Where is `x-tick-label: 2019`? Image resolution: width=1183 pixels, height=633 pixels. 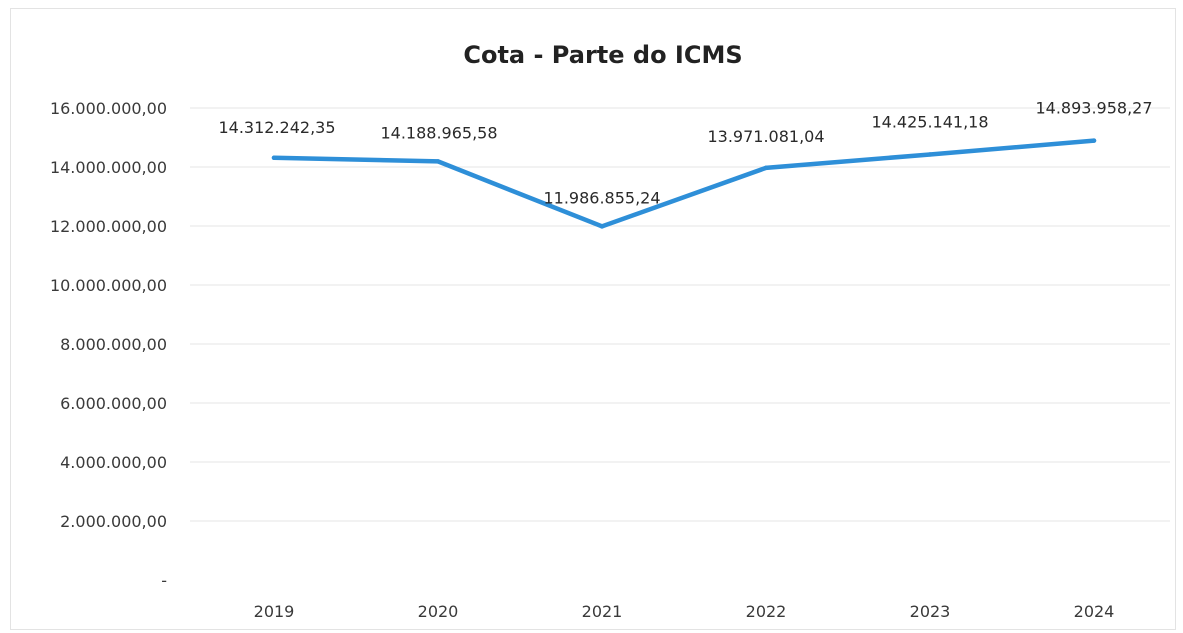
x-tick-label: 2019 is located at coordinates (274, 611).